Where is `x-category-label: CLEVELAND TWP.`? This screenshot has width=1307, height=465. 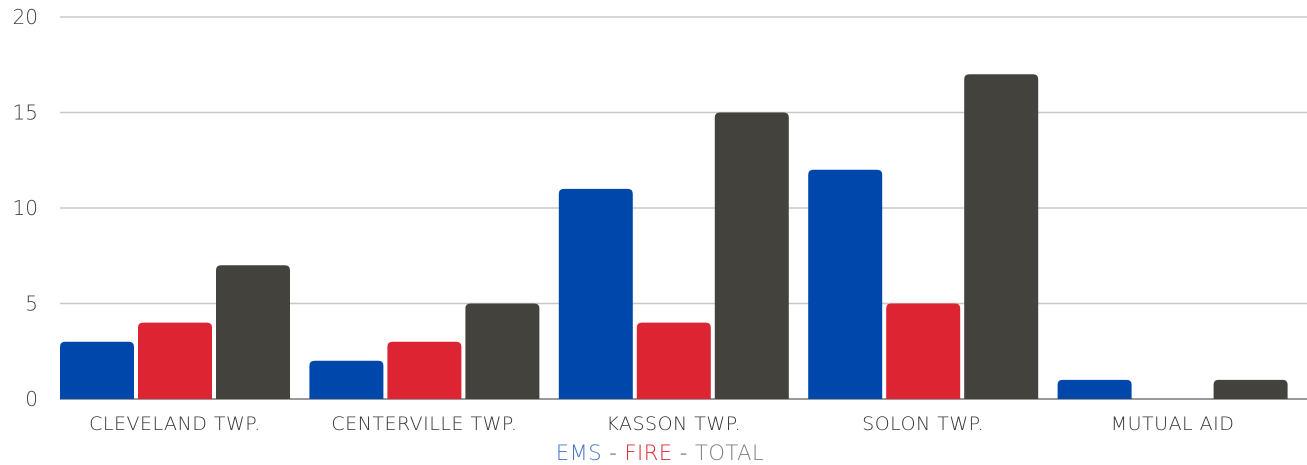
x-category-label: CLEVELAND TWP. is located at coordinates (175, 424).